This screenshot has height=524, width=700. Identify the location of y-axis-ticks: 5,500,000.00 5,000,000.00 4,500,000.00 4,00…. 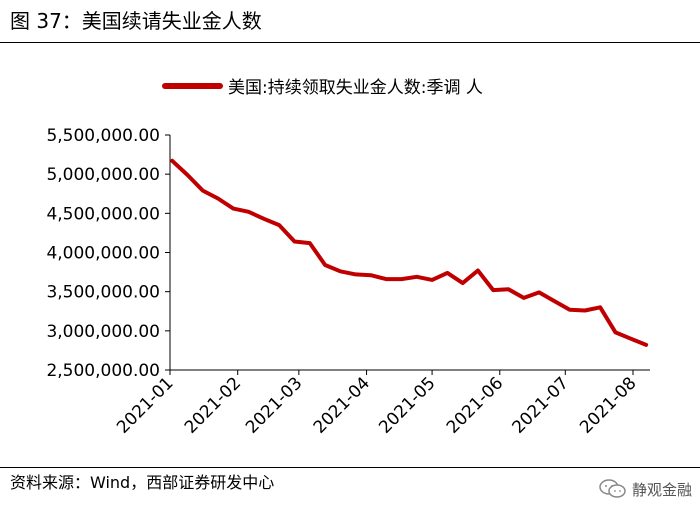
(108, 253).